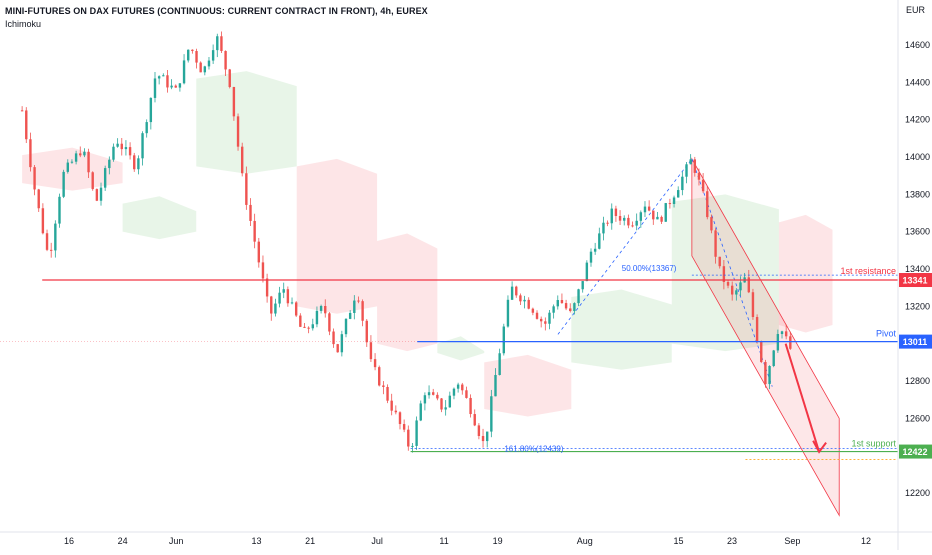  Describe the element at coordinates (23, 24) in the screenshot. I see `indicator-label: Ichimoku` at that location.